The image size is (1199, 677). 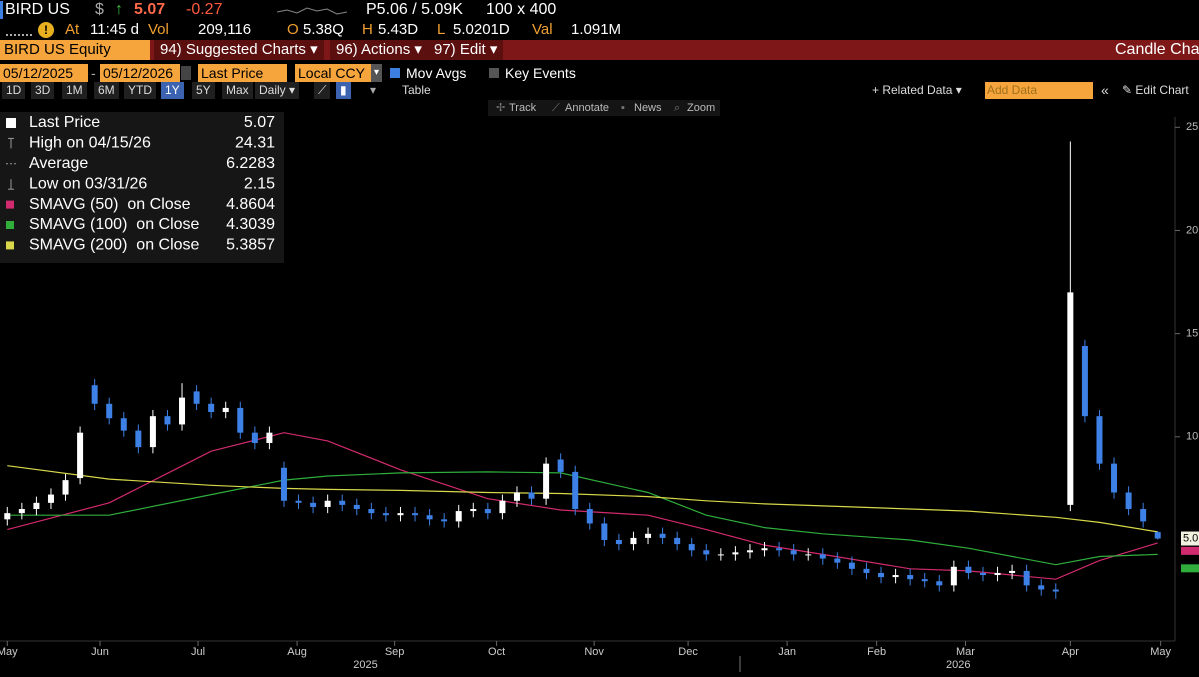 I want to click on y-tick-label: 25, so click(x=1192, y=127).